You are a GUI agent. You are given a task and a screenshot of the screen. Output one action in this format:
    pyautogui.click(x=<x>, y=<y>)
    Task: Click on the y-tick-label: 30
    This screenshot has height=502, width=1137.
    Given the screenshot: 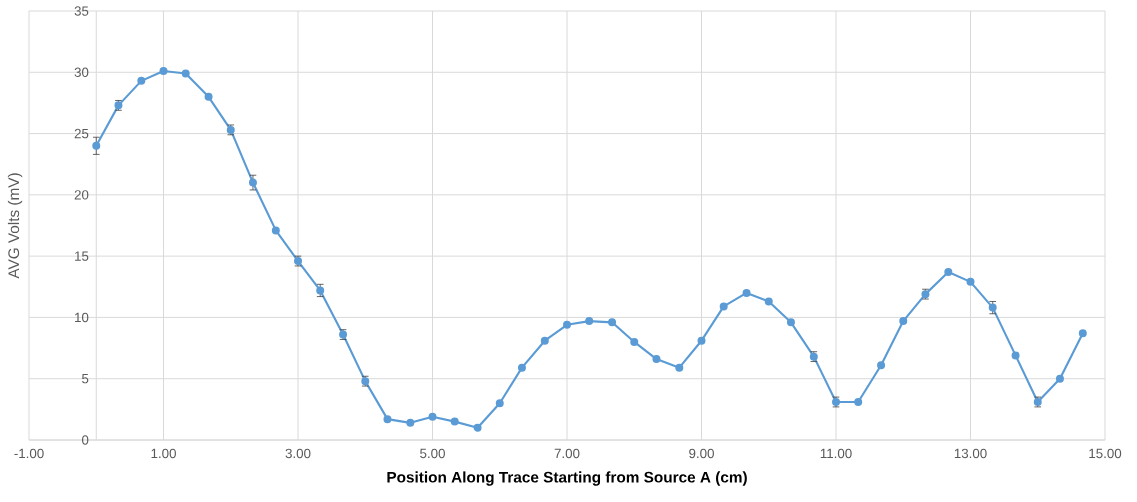 What is the action you would take?
    pyautogui.click(x=81, y=72)
    